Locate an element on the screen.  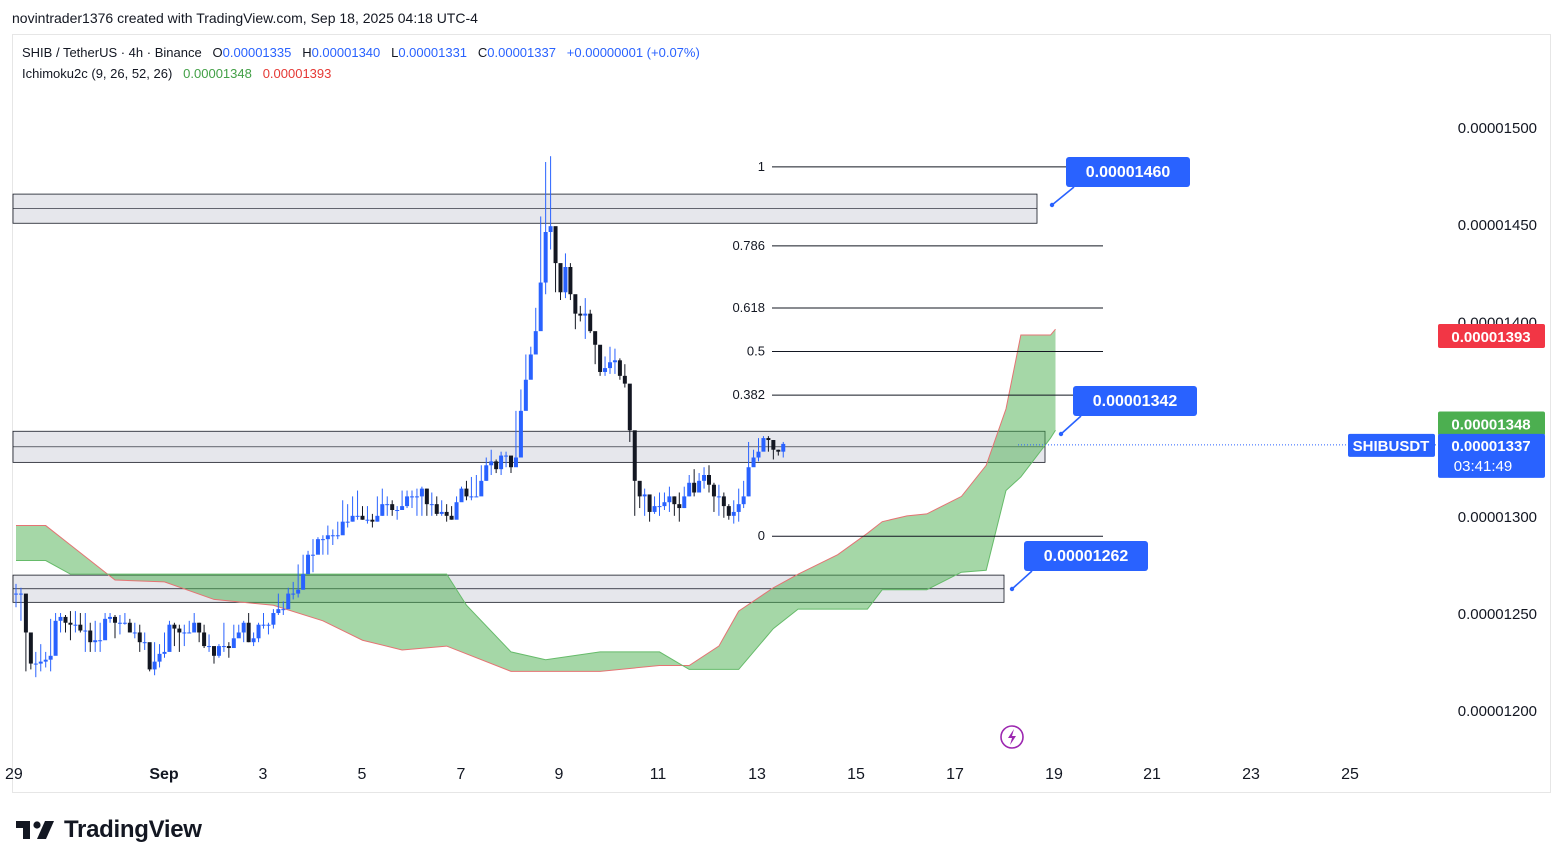
y-tick-label: 0.00001450 is located at coordinates (1497, 225).